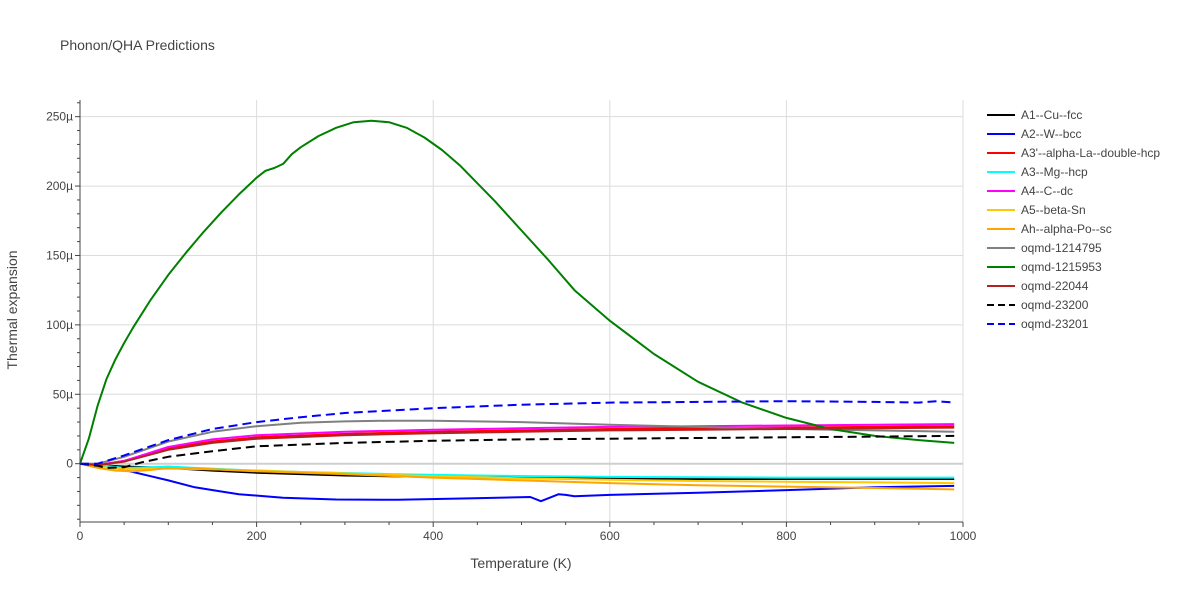 This screenshot has height=600, width=1200. Describe the element at coordinates (59, 325) in the screenshot. I see `y-tick-label: 100µ` at that location.